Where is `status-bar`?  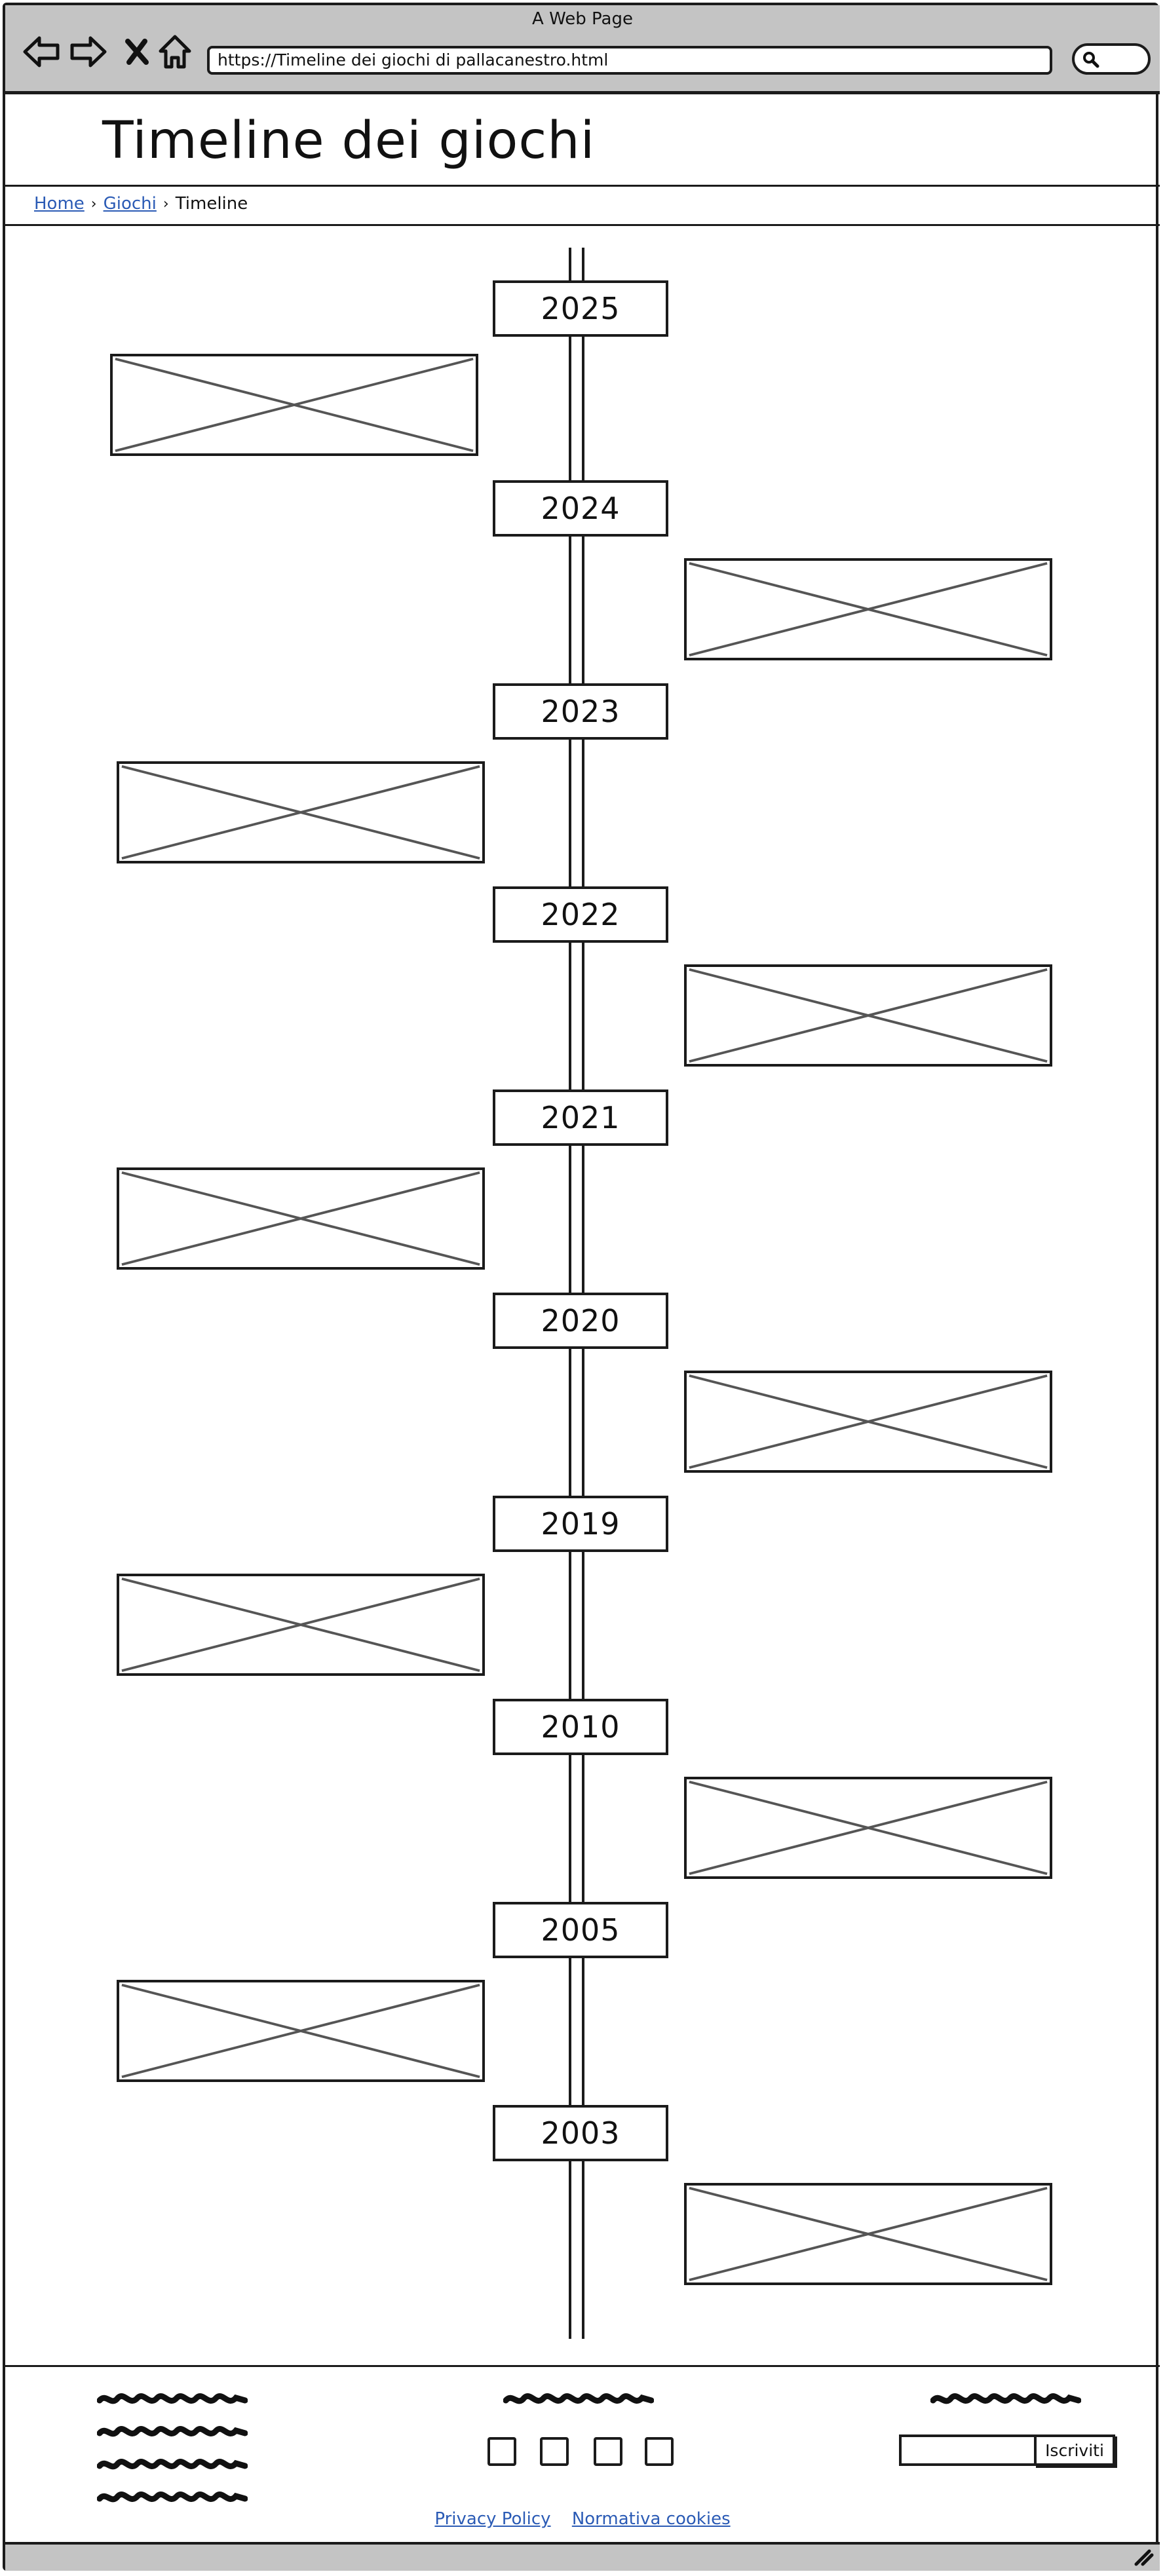
status-bar is located at coordinates (583, 2556).